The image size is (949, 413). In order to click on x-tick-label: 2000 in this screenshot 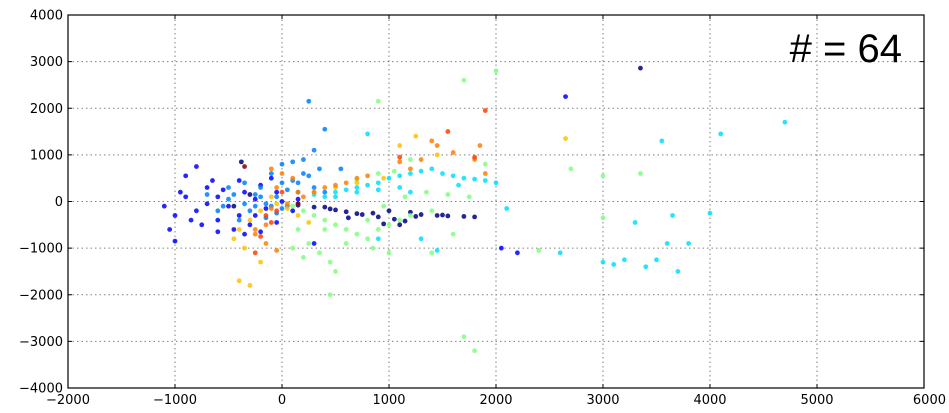, I will do `click(495, 400)`.